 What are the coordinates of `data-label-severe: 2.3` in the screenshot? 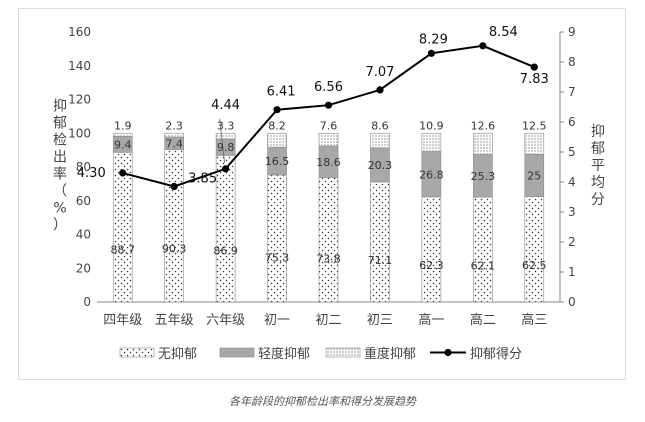 It's located at (174, 125).